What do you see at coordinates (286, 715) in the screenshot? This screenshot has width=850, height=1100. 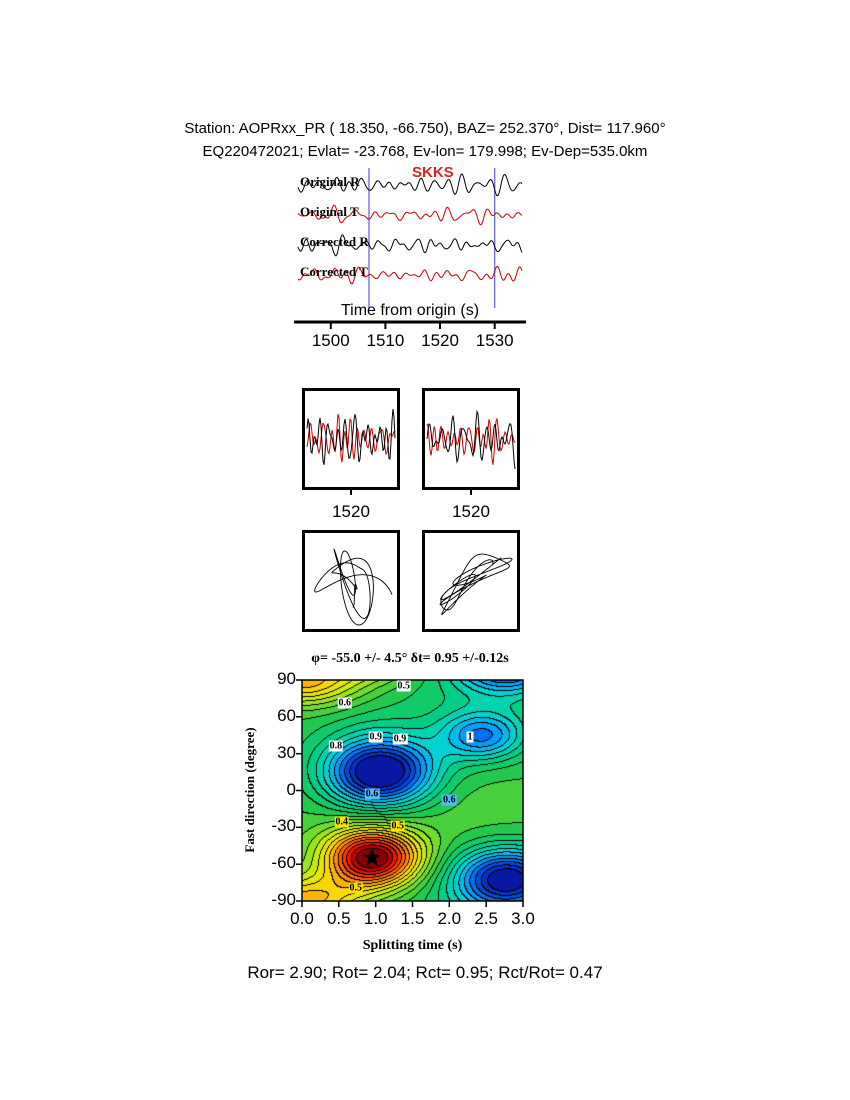 I see `fast-direction-tick-label: 60` at bounding box center [286, 715].